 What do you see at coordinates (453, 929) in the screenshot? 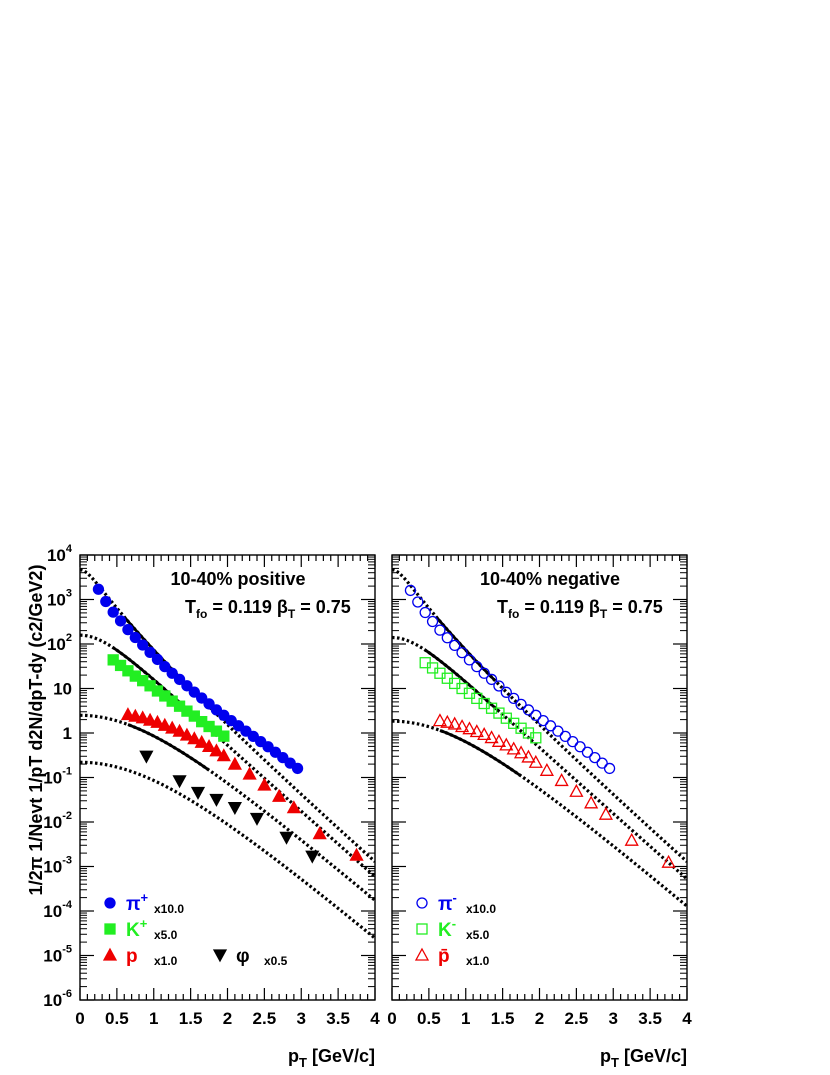
I see `legend-entry: K-x5.0` at bounding box center [453, 929].